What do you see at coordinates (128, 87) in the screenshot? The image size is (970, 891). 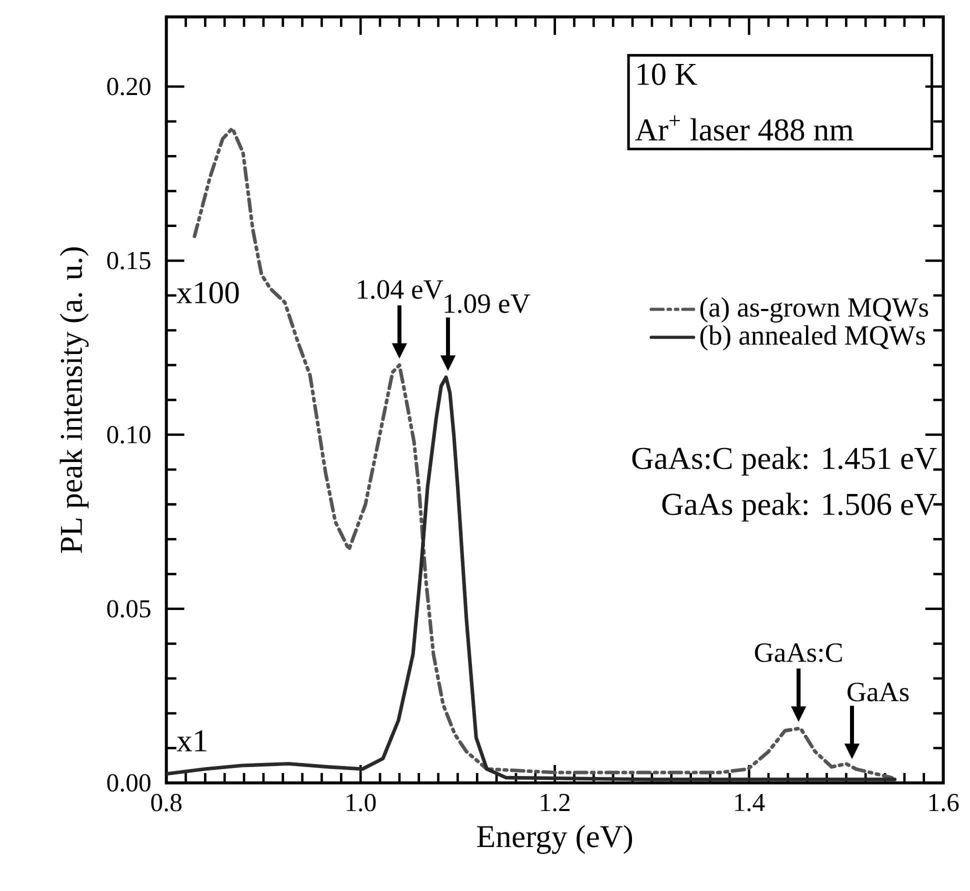 I see `y-tick-label: 0.20` at bounding box center [128, 87].